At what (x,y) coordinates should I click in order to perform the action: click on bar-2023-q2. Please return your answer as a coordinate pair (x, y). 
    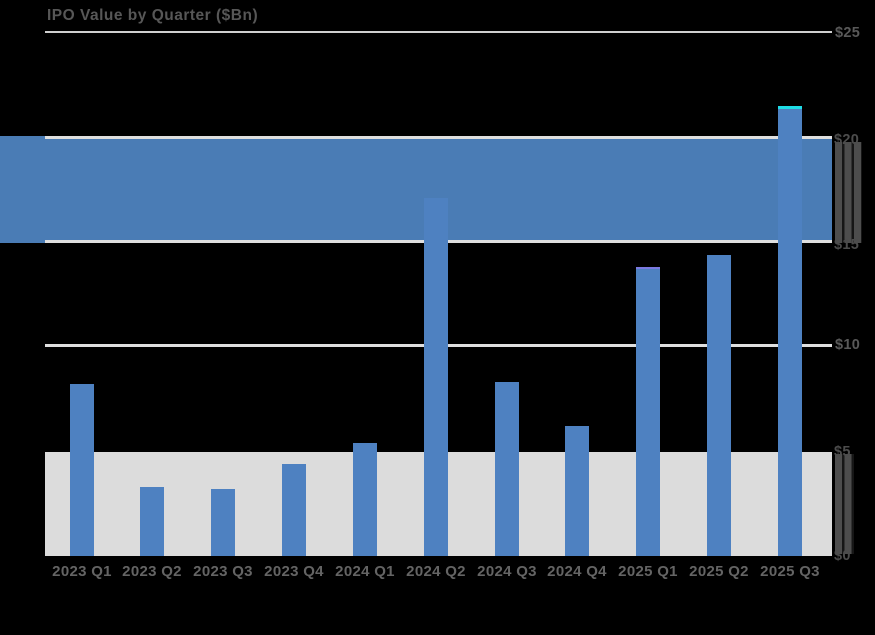
    Looking at the image, I should click on (152, 521).